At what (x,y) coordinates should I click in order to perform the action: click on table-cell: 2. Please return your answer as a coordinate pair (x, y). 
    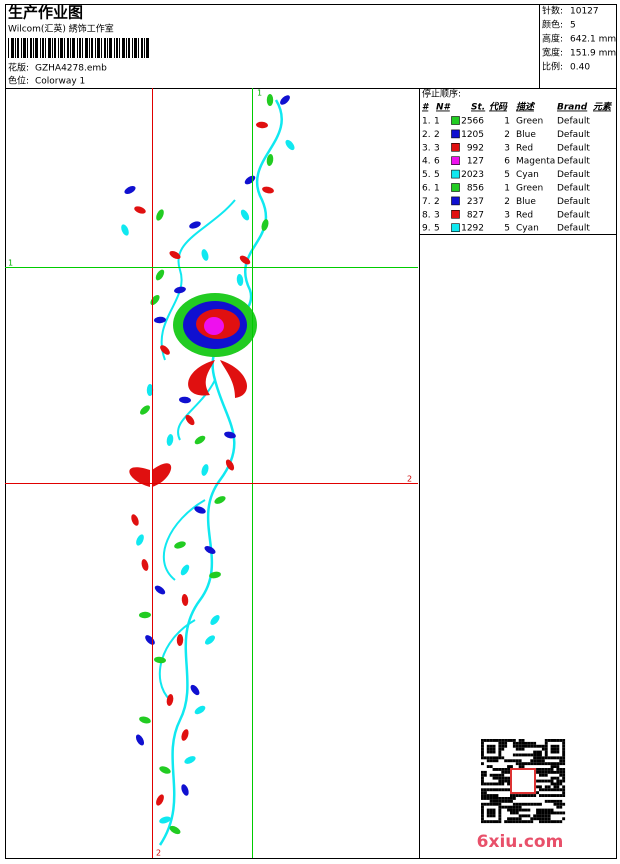
    Looking at the image, I should click on (437, 135).